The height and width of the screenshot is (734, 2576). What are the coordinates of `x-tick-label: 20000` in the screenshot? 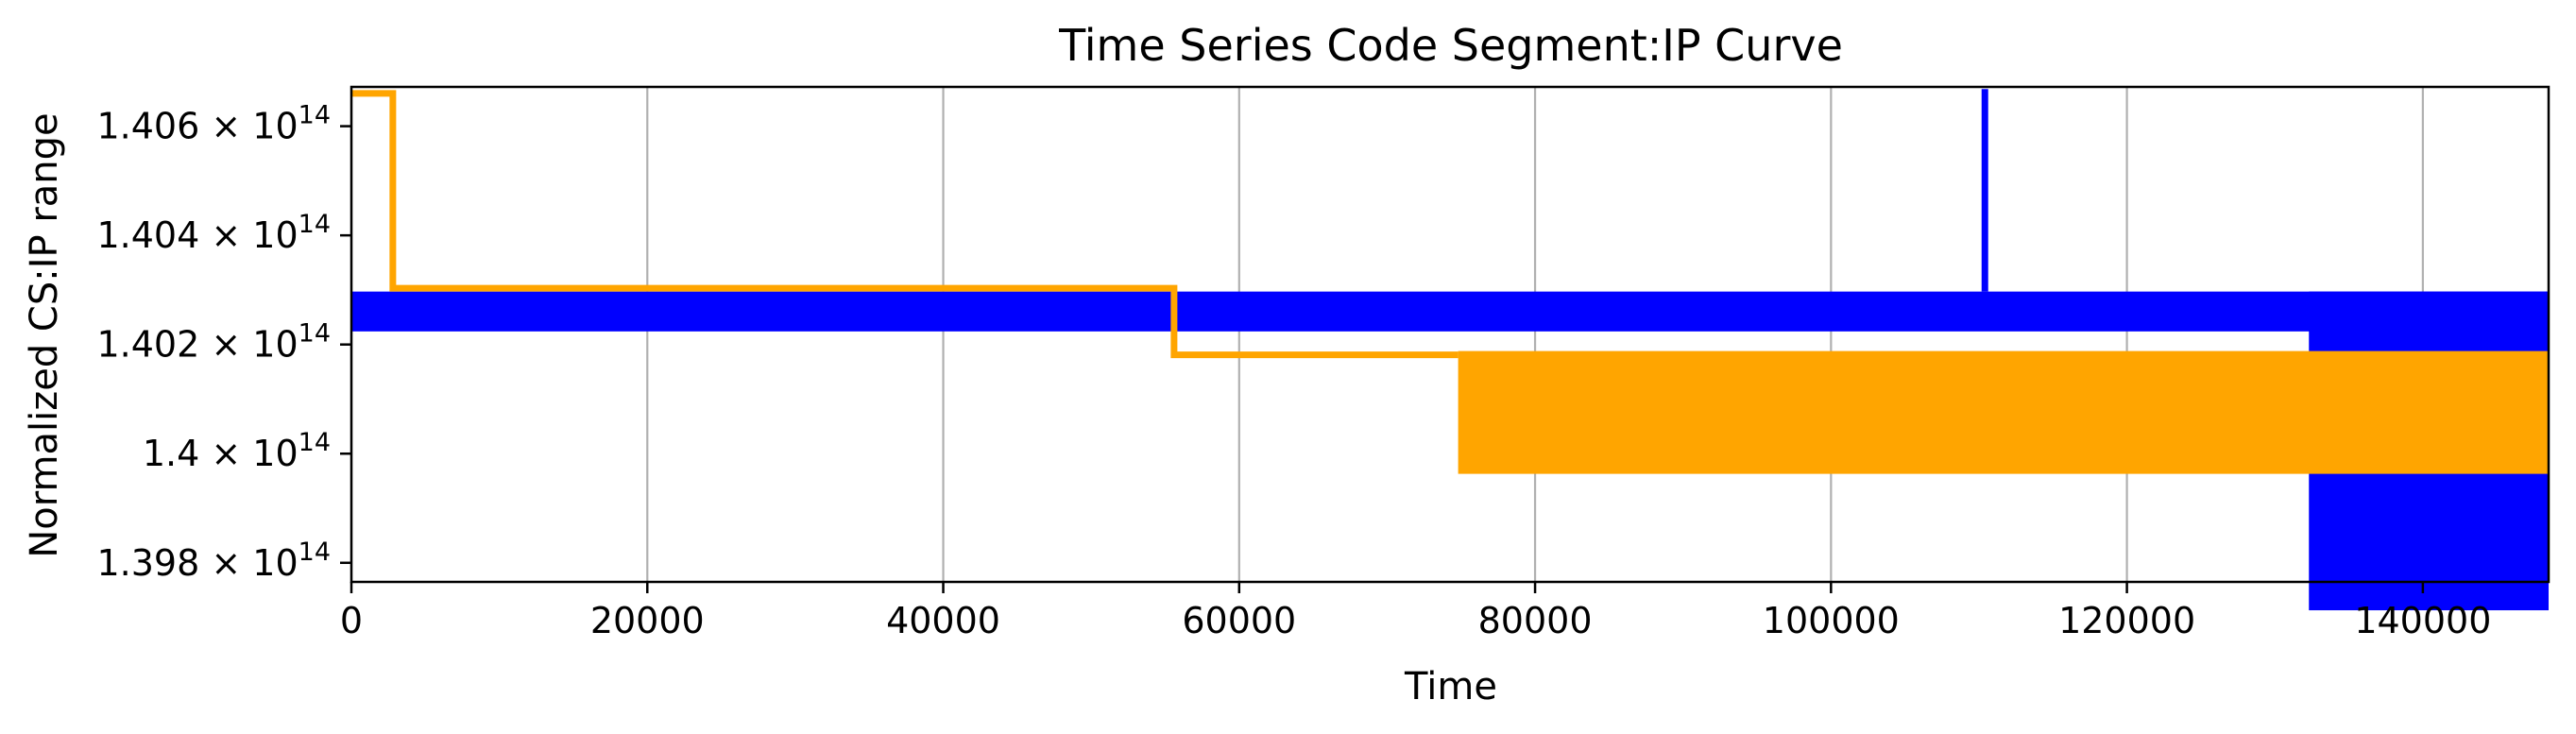 It's located at (647, 620).